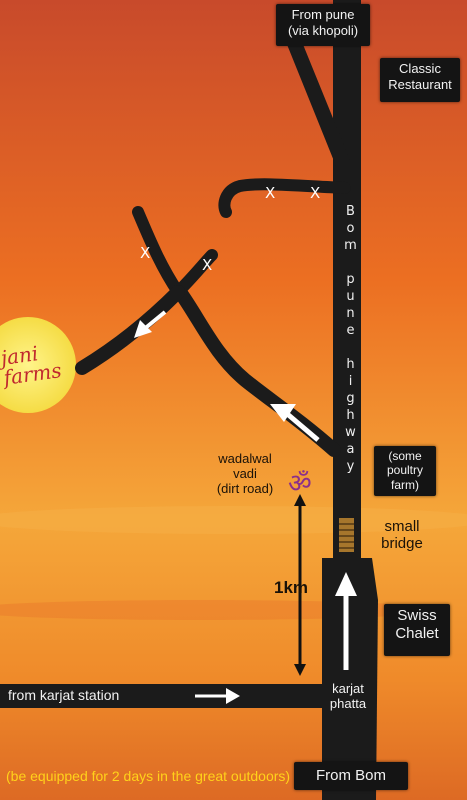 The image size is (467, 800). What do you see at coordinates (284, 198) in the screenshot?
I see `road-branch-x` at bounding box center [284, 198].